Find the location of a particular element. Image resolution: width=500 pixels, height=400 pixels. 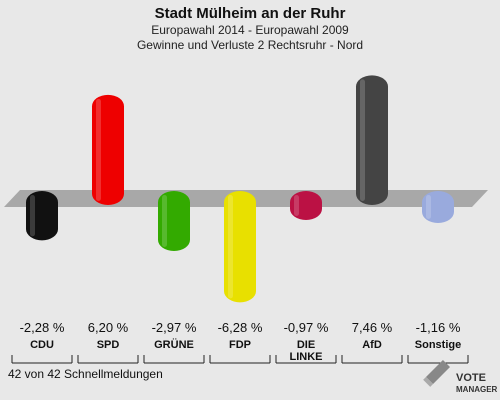

bar-spd is located at coordinates (108, 149).